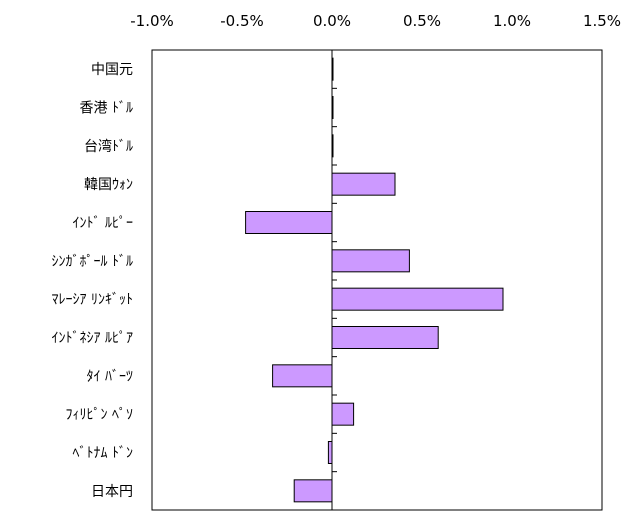 This screenshot has width=635, height=516. I want to click on category-label: ｲﾝﾄﾞ ﾙﾋﾟｰ, so click(103, 224).